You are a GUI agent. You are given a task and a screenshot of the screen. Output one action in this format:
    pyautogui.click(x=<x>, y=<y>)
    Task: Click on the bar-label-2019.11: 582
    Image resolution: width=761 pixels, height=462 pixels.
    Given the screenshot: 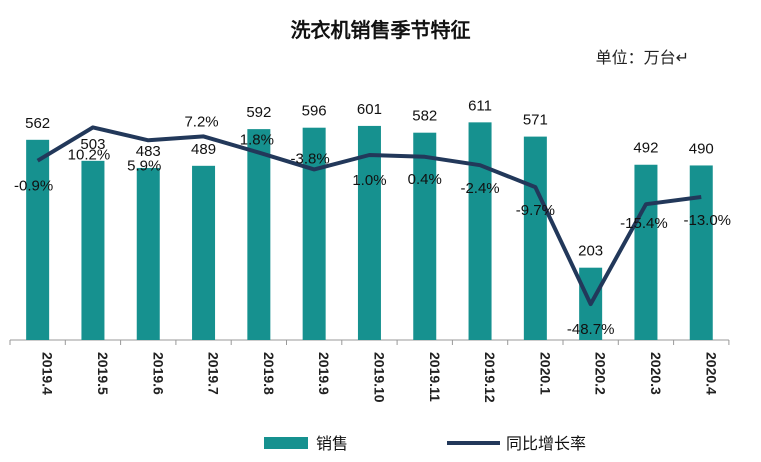 What is the action you would take?
    pyautogui.click(x=424, y=116)
    